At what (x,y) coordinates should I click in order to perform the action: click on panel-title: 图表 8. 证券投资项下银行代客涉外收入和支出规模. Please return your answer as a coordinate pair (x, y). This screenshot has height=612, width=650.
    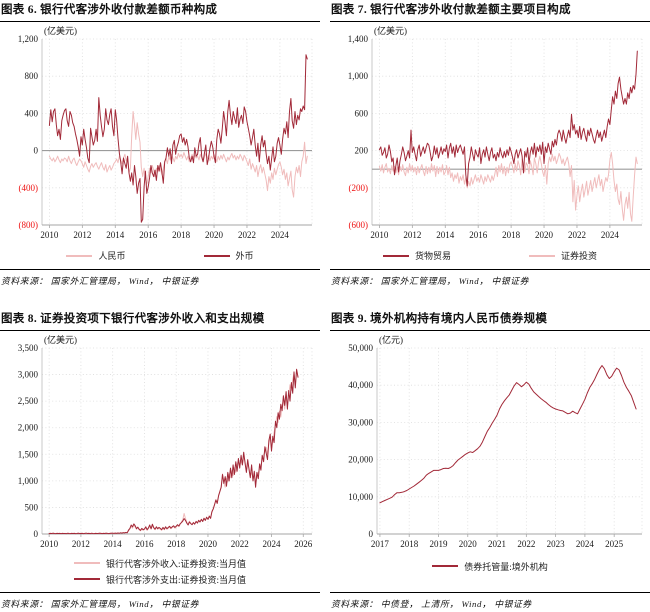
    Looking at the image, I should click on (133, 318).